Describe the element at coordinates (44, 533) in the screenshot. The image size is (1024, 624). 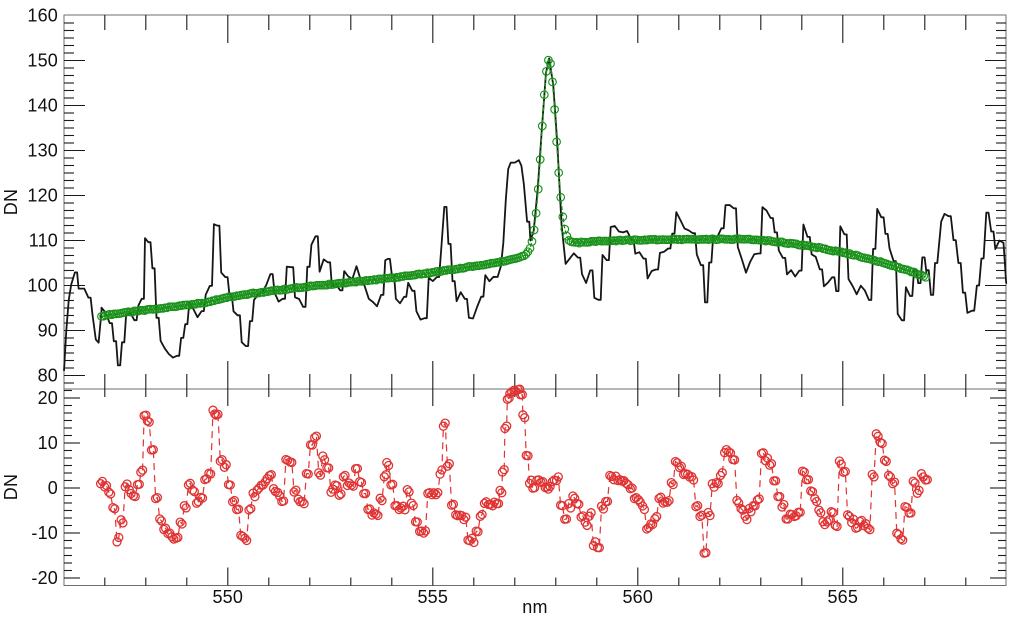
I see `svg-text: -10` at that location.